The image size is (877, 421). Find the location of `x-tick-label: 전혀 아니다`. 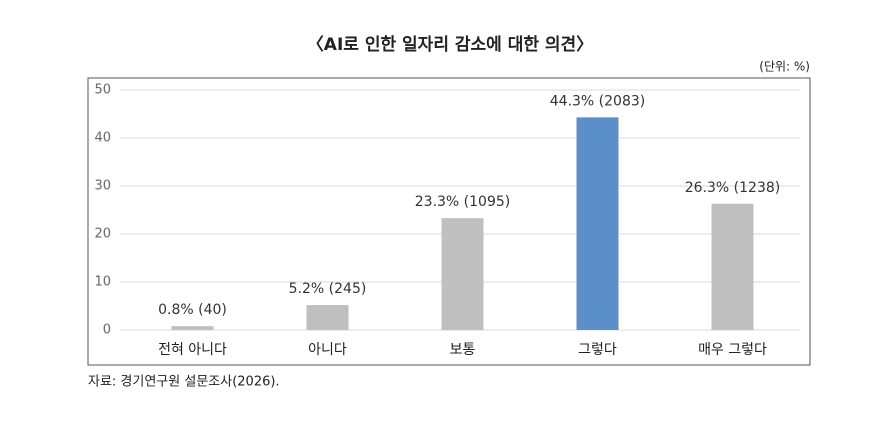

x-tick-label: 전혀 아니다 is located at coordinates (192, 350).